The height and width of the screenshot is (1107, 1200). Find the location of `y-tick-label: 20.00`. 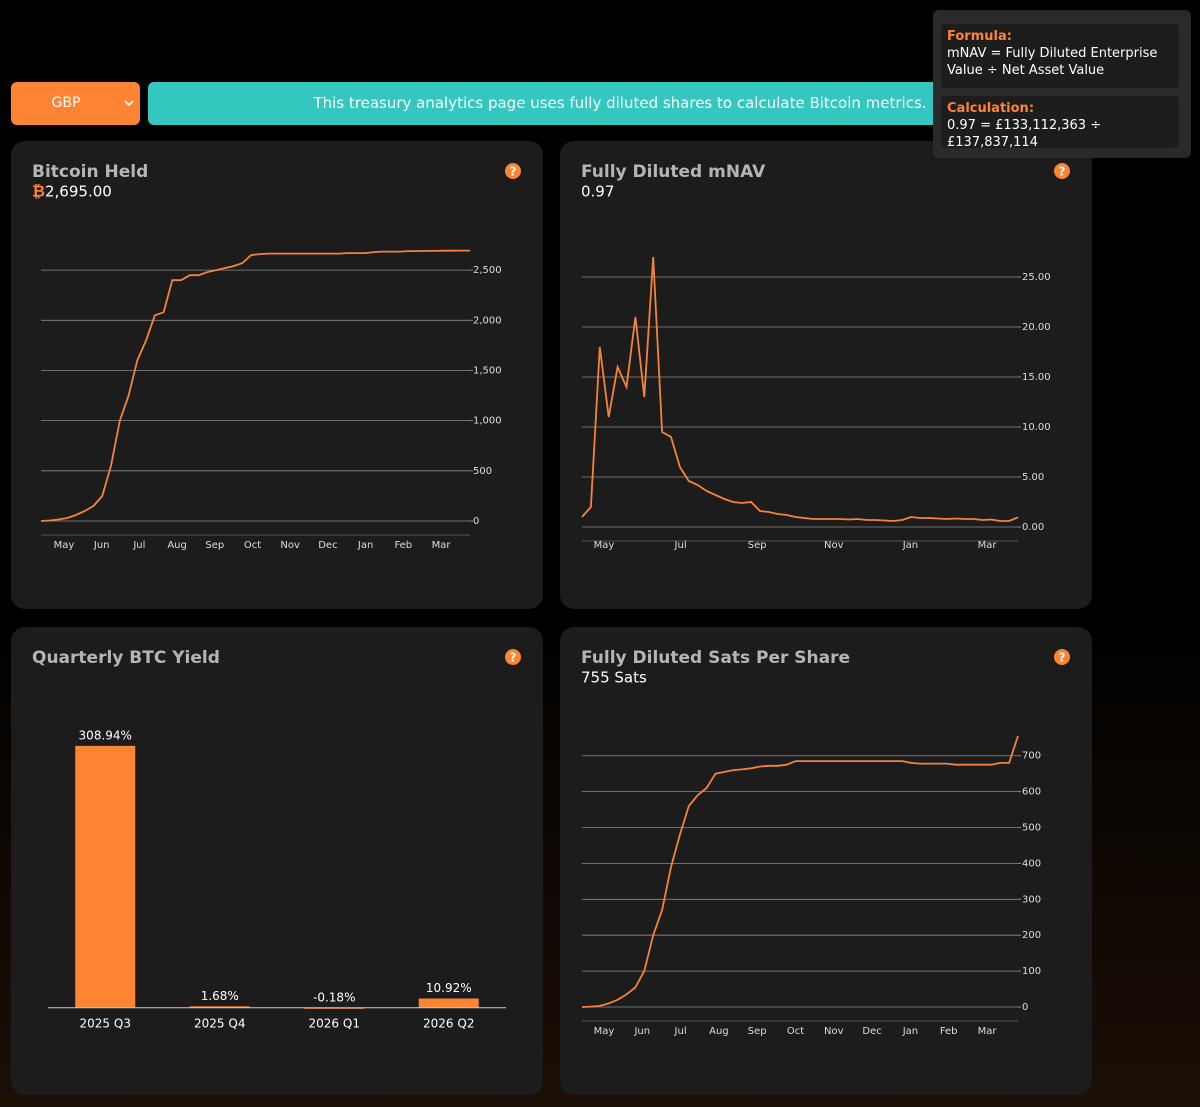

y-tick-label: 20.00 is located at coordinates (1036, 327).